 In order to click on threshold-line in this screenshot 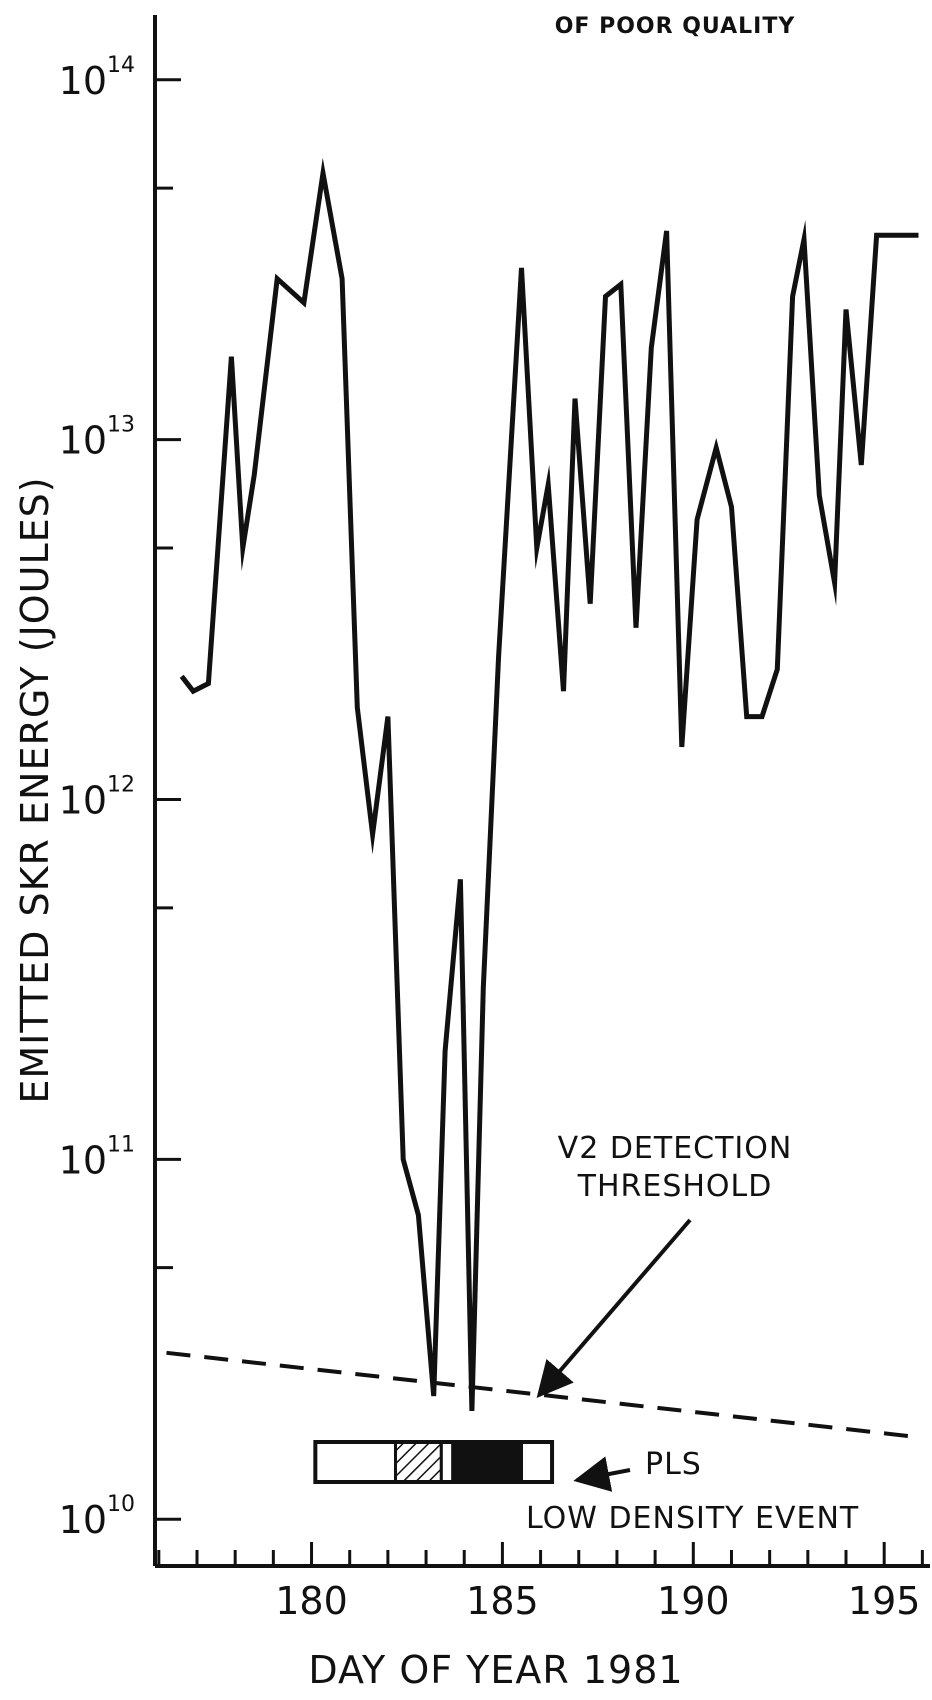, I will do `click(539, 1394)`.